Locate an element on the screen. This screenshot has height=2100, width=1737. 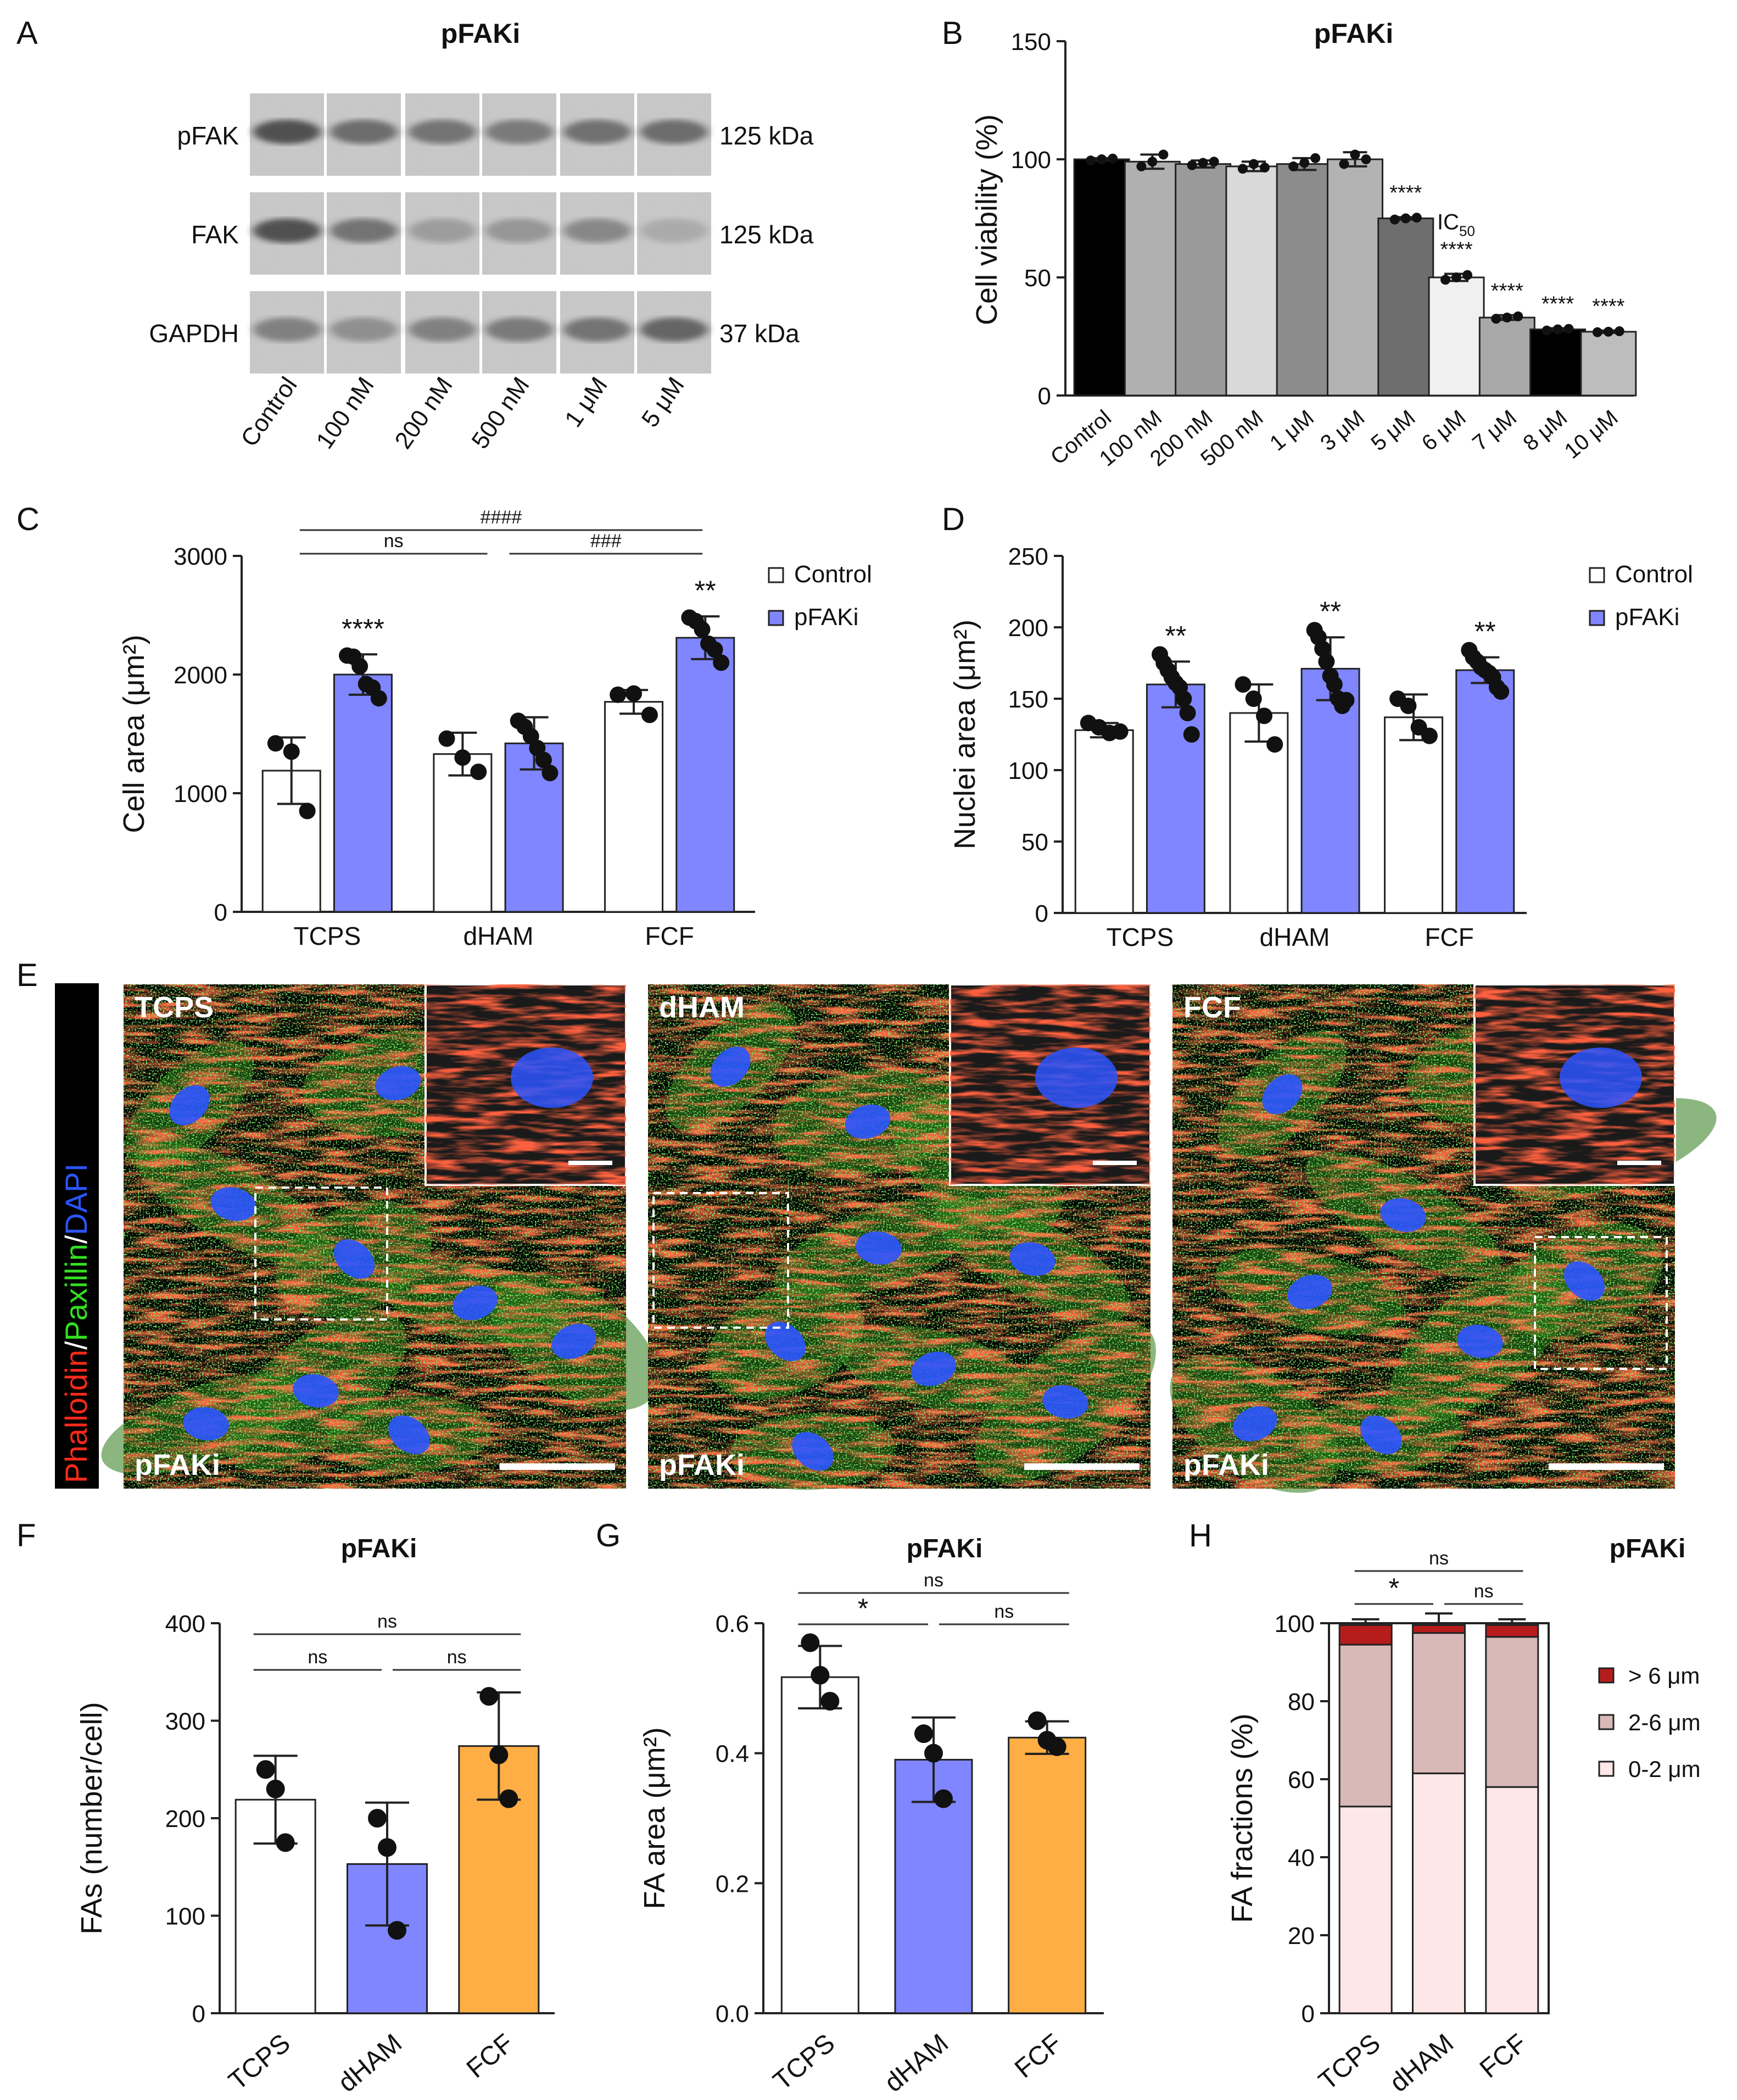
y-axis-title: FA fractions (%) is located at coordinates (1242, 1818).